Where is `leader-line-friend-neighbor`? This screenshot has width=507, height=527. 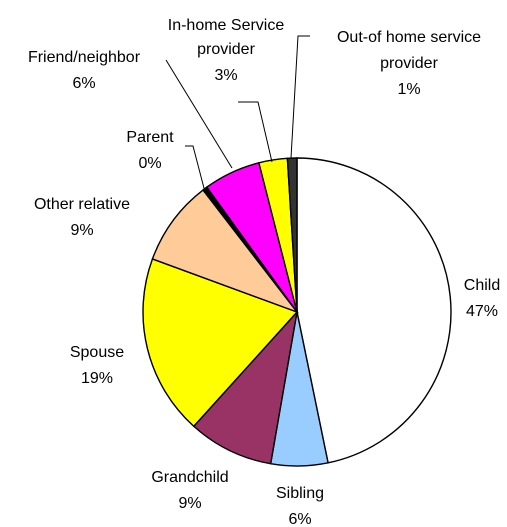
leader-line-friend-neighbor is located at coordinates (199, 114).